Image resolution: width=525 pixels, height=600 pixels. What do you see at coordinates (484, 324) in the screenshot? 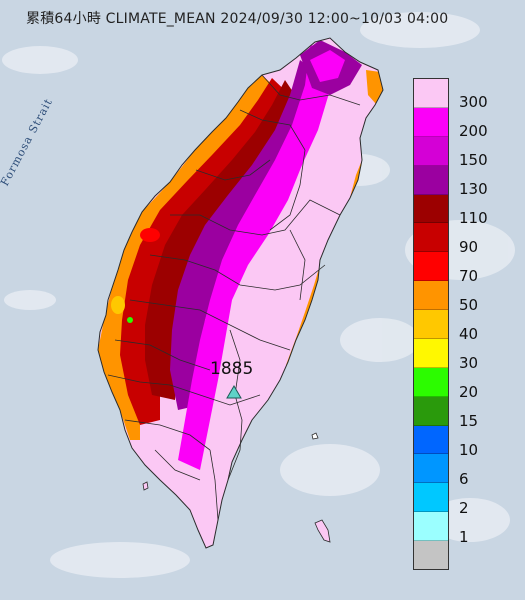
I see `legend-labels: 300 200 150 130 110 90 70 50 40 30 20 15 10 6 2 1` at bounding box center [484, 324].